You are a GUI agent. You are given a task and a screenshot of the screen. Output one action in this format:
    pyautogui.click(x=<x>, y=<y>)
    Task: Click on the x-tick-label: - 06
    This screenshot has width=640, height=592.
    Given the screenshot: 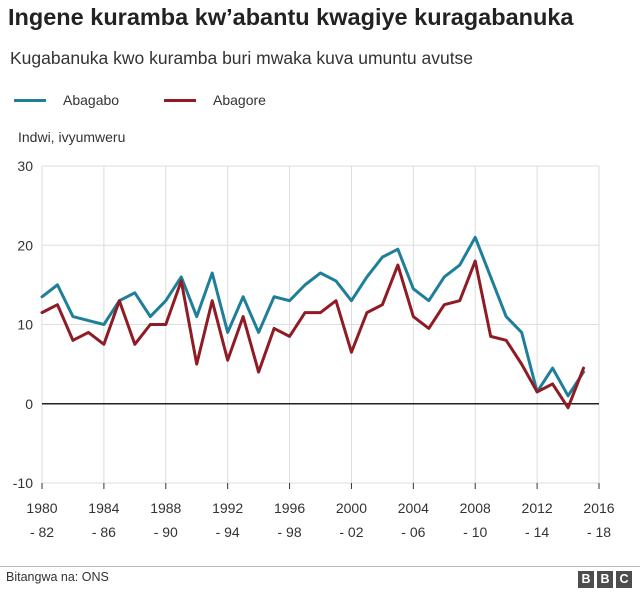 What is the action you would take?
    pyautogui.click(x=413, y=532)
    